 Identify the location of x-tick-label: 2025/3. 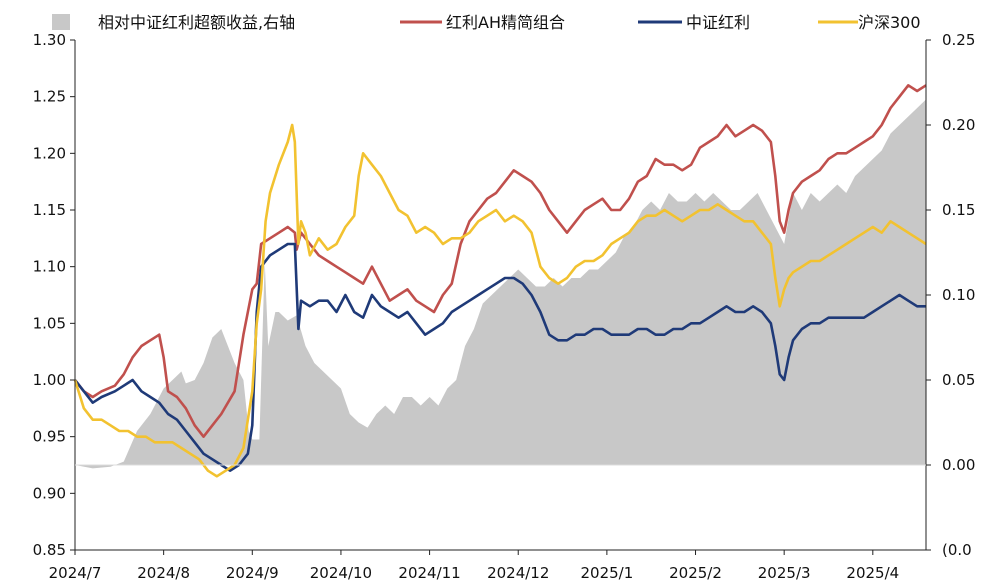
(784, 573).